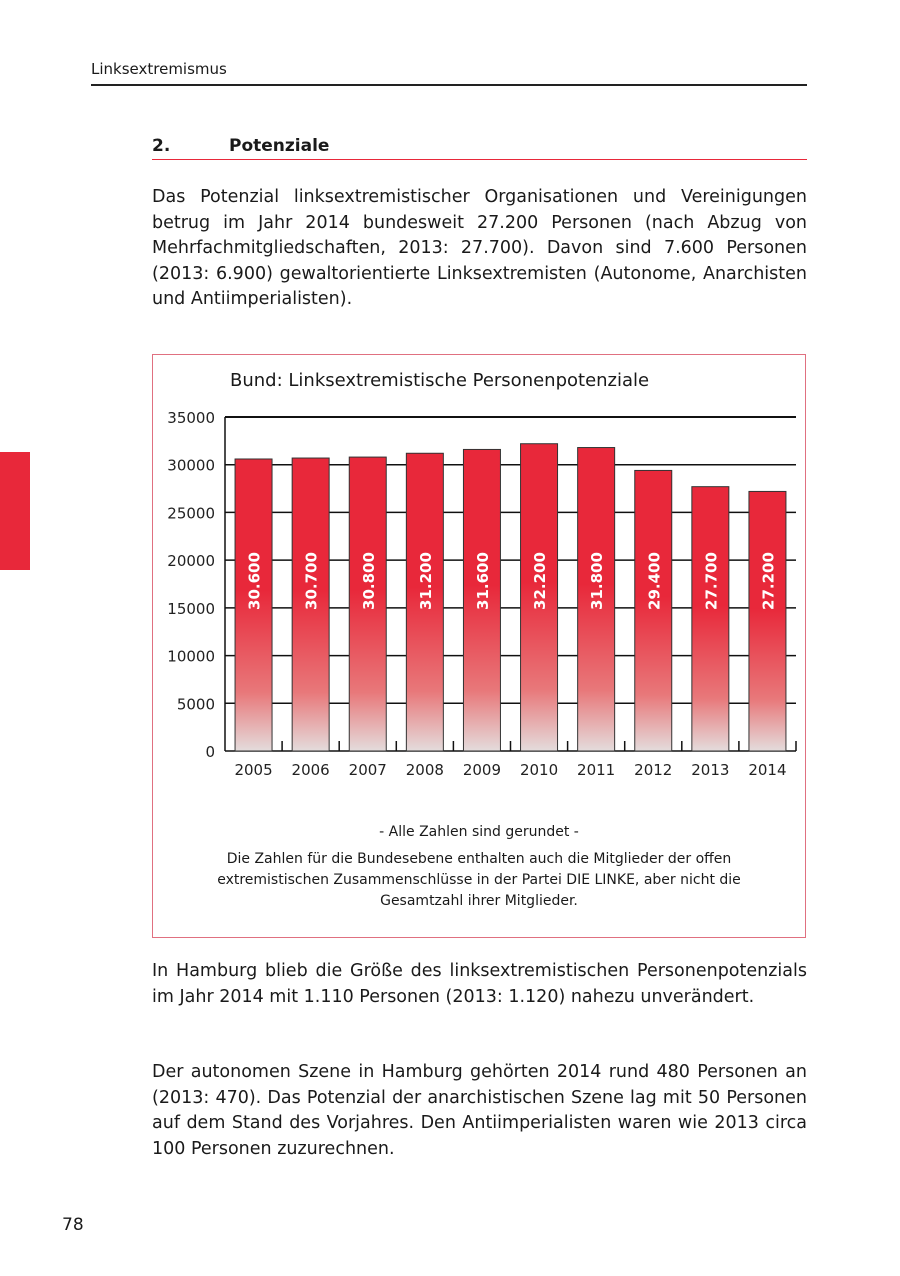 This screenshot has height=1276, width=900. What do you see at coordinates (159, 69) in the screenshot?
I see `running-header: Linksextremismus` at bounding box center [159, 69].